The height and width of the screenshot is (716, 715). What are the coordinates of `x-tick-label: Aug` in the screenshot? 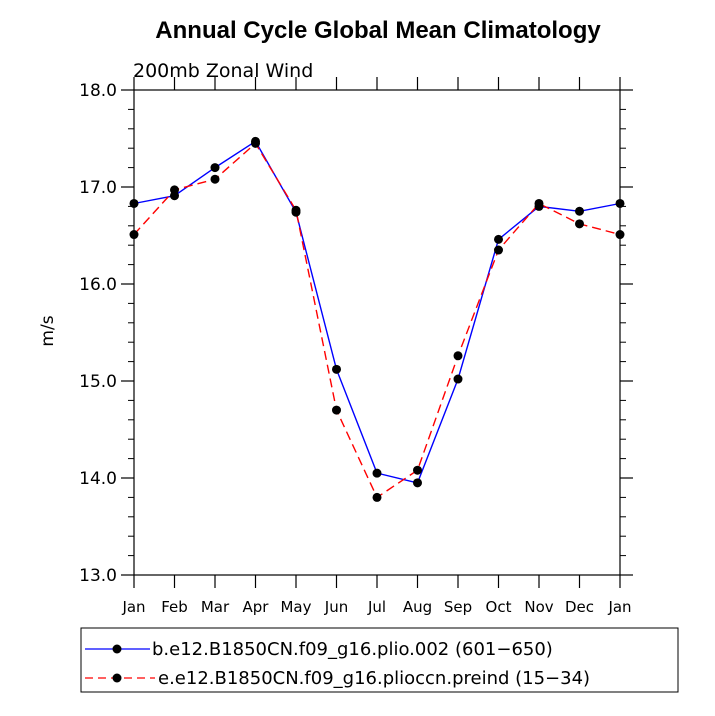 It's located at (417, 607).